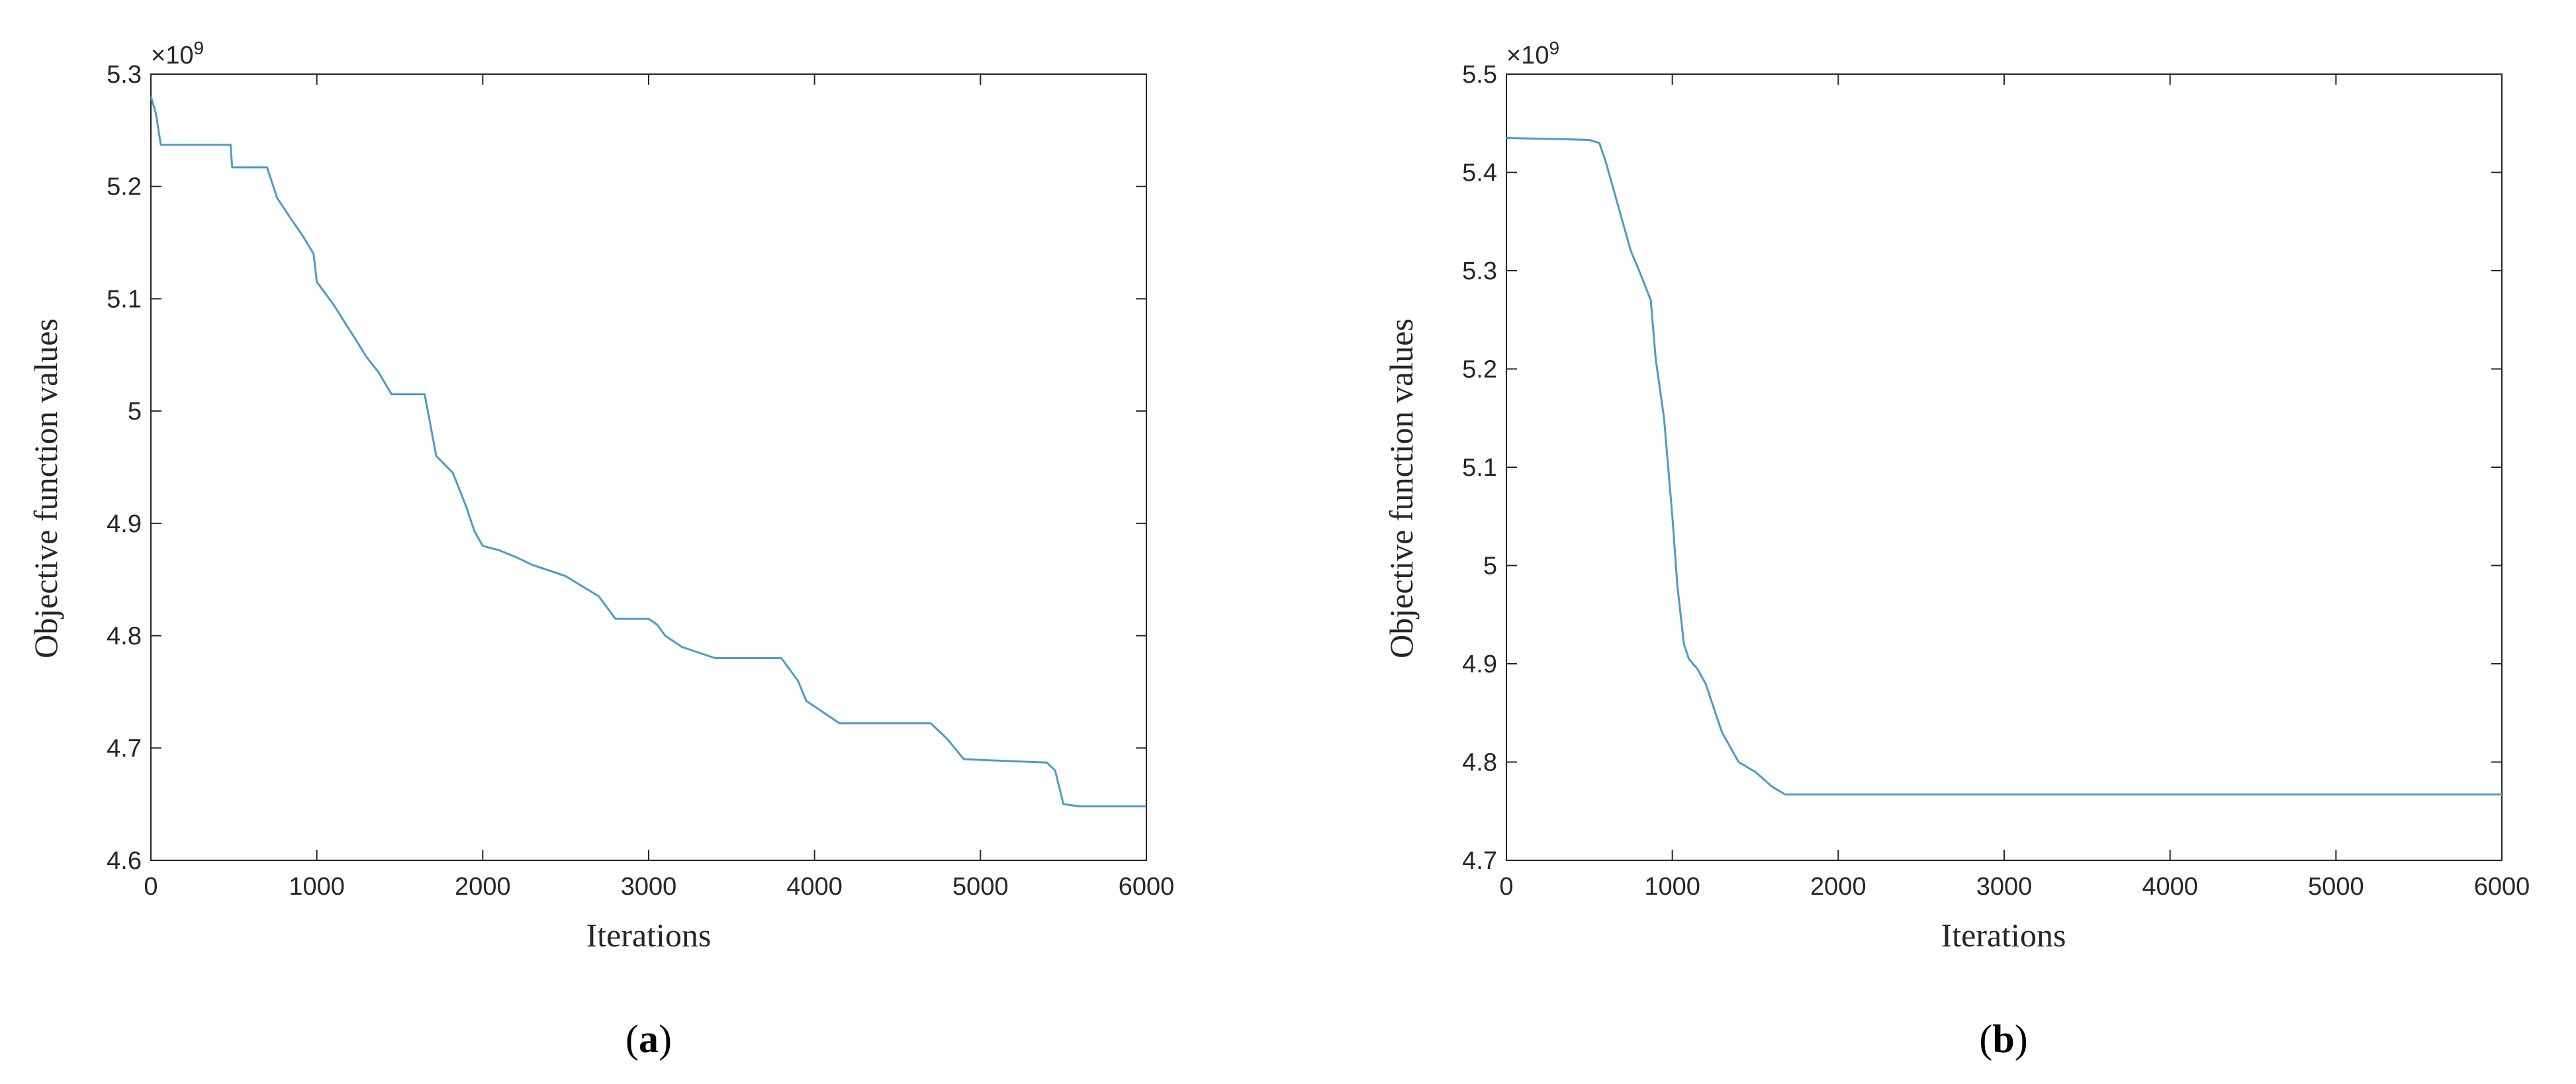 The height and width of the screenshot is (1084, 2576). Describe the element at coordinates (2336, 887) in the screenshot. I see `chart-b-x-tick-label: 5000` at that location.